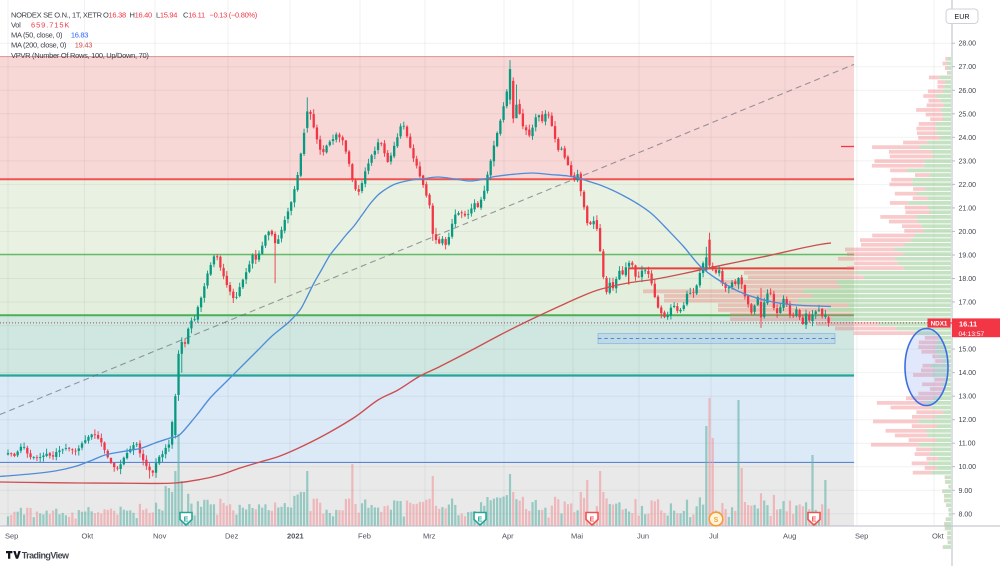  I want to click on svg-text: Jul, so click(714, 535).